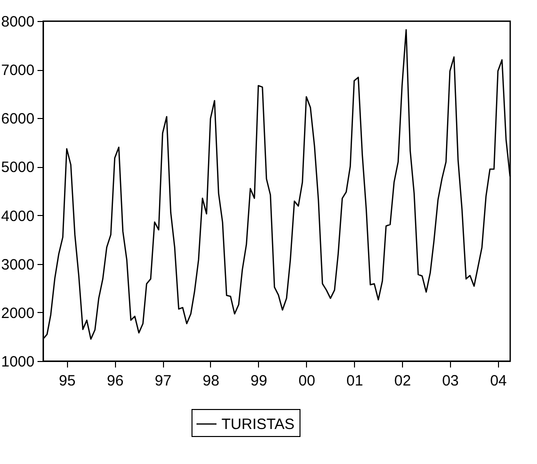 This screenshot has width=537, height=464. What do you see at coordinates (17, 71) in the screenshot?
I see `y-tick-label: 7000` at bounding box center [17, 71].